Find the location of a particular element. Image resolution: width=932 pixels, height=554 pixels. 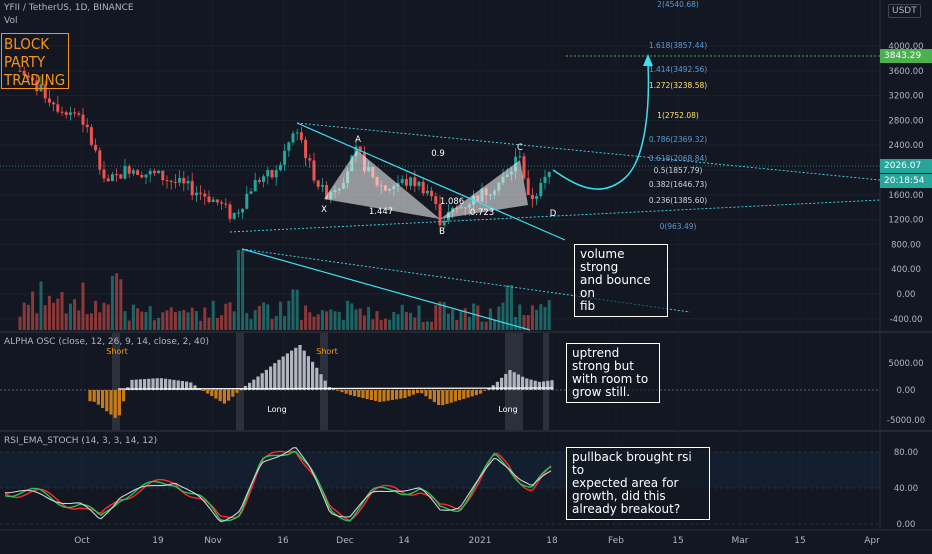

time-tick-label: Mar is located at coordinates (740, 541).